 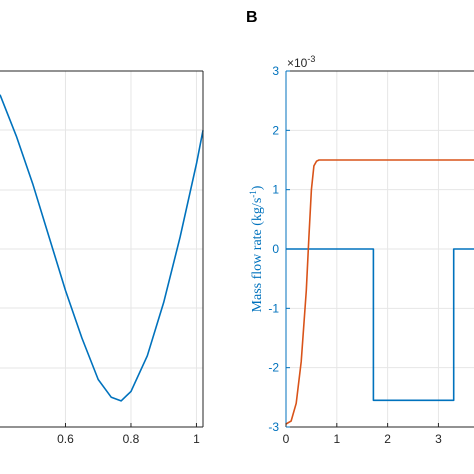 I want to click on x-tick-label: 0.8, so click(x=131, y=439).